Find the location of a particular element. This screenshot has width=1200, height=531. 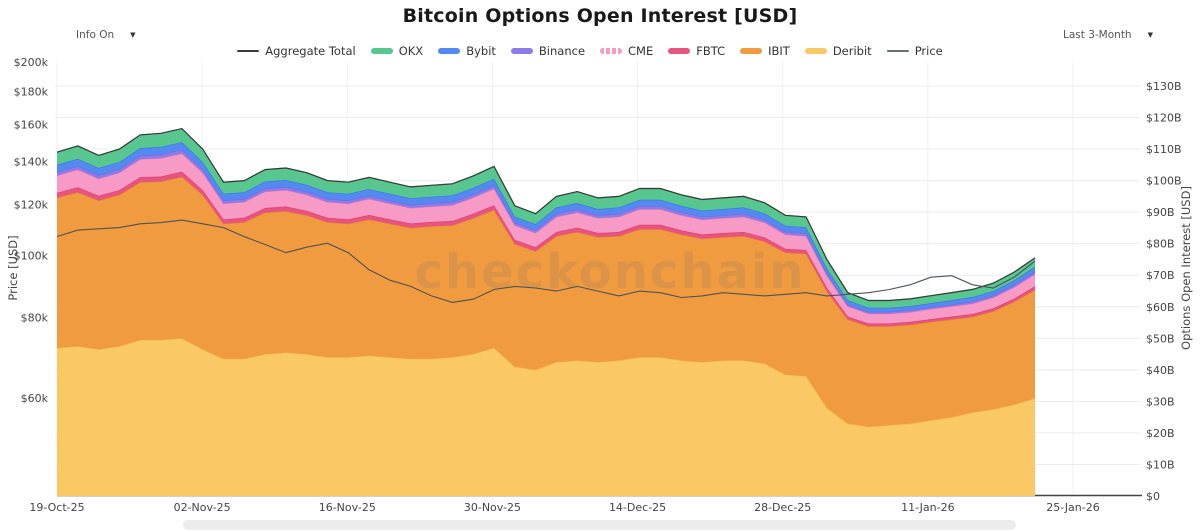

right-axis-tick: $100B is located at coordinates (1164, 181).